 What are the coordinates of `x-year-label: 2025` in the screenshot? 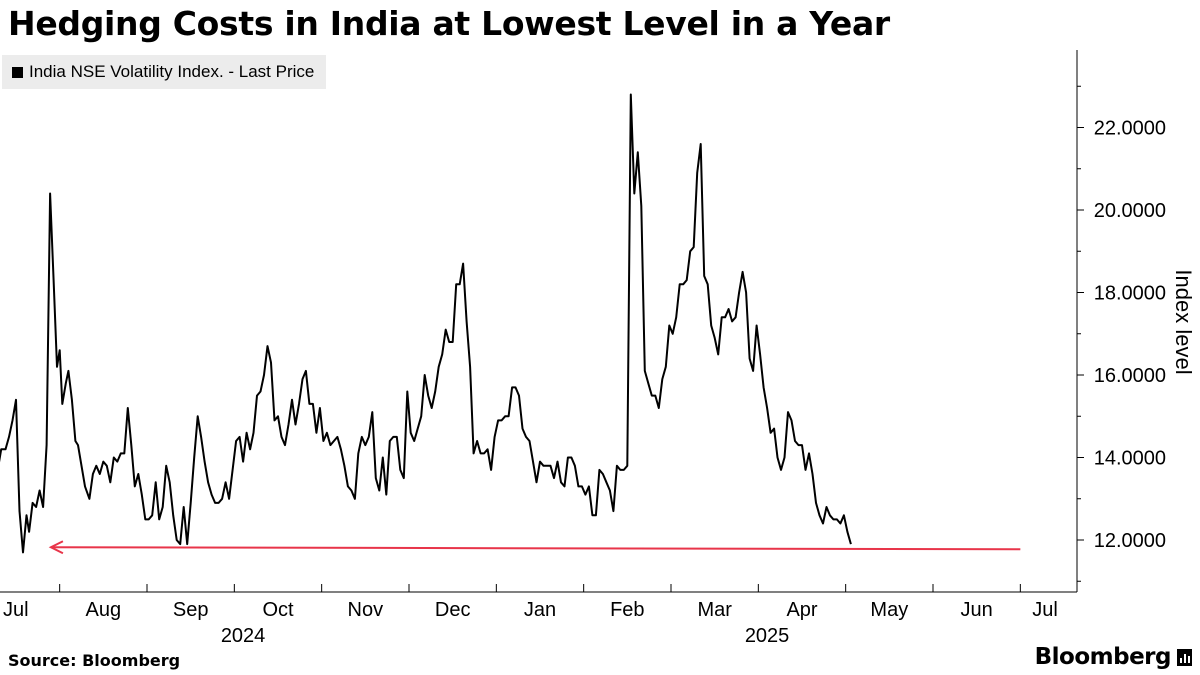 It's located at (767, 636).